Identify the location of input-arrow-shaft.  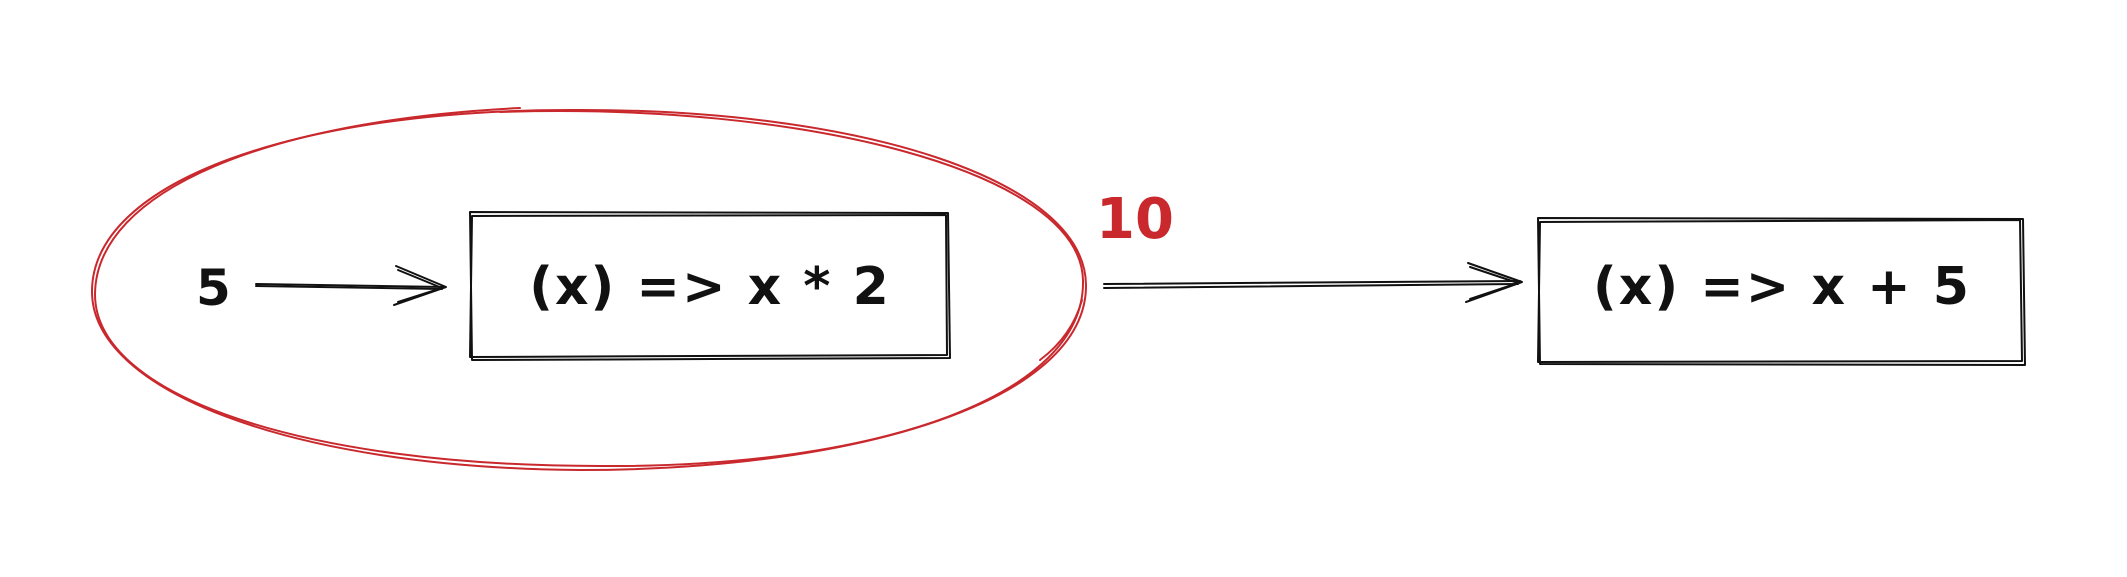
(350, 285).